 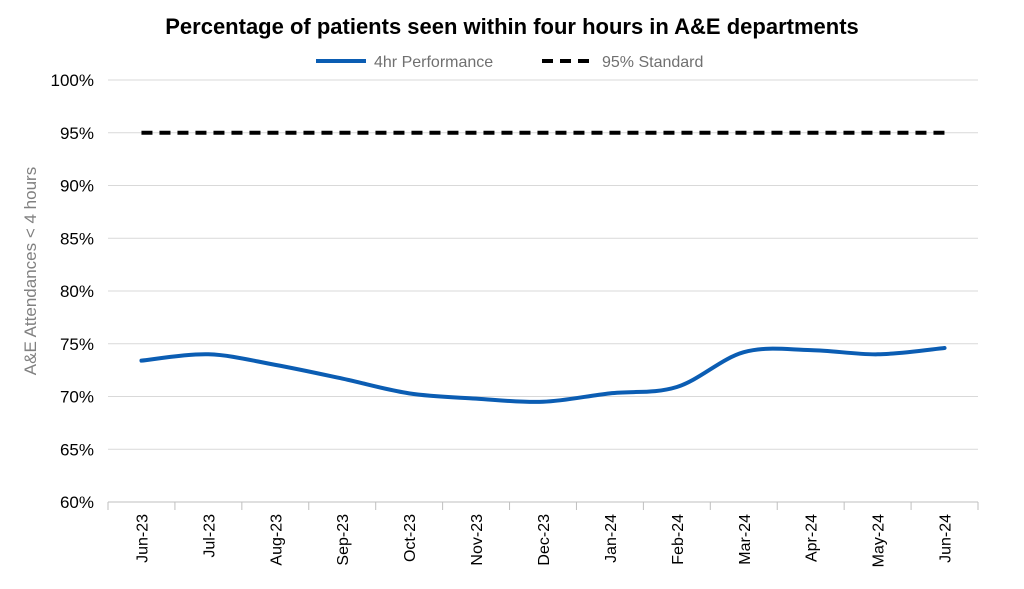 I want to click on y-tick-label: 75%, so click(x=77, y=344).